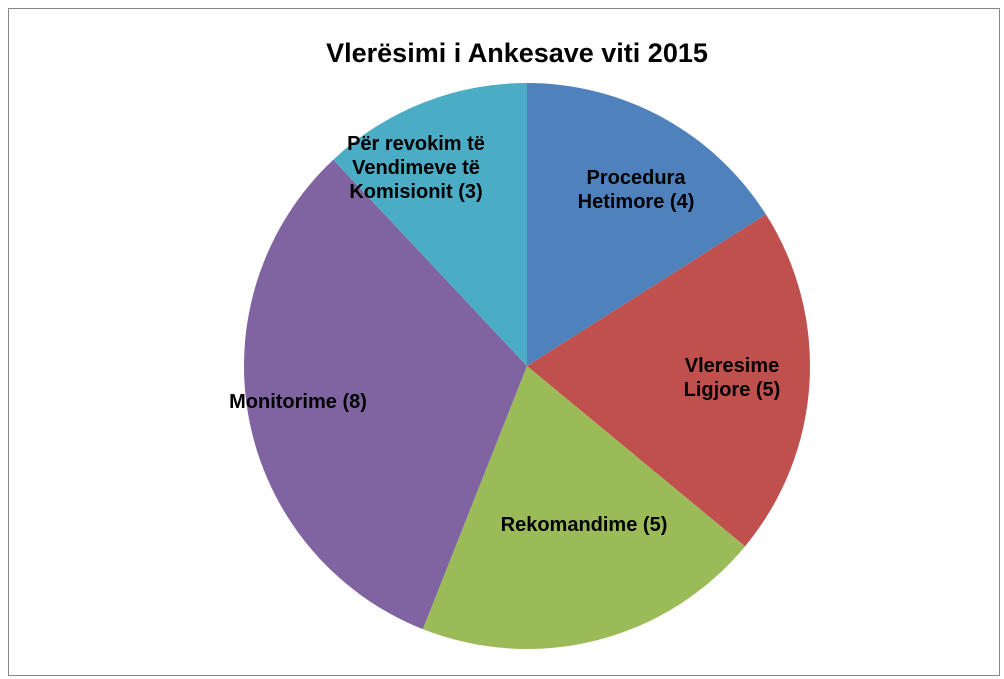 This screenshot has width=1004, height=679. I want to click on slice-label-text: Monitorime (8), so click(298, 402).